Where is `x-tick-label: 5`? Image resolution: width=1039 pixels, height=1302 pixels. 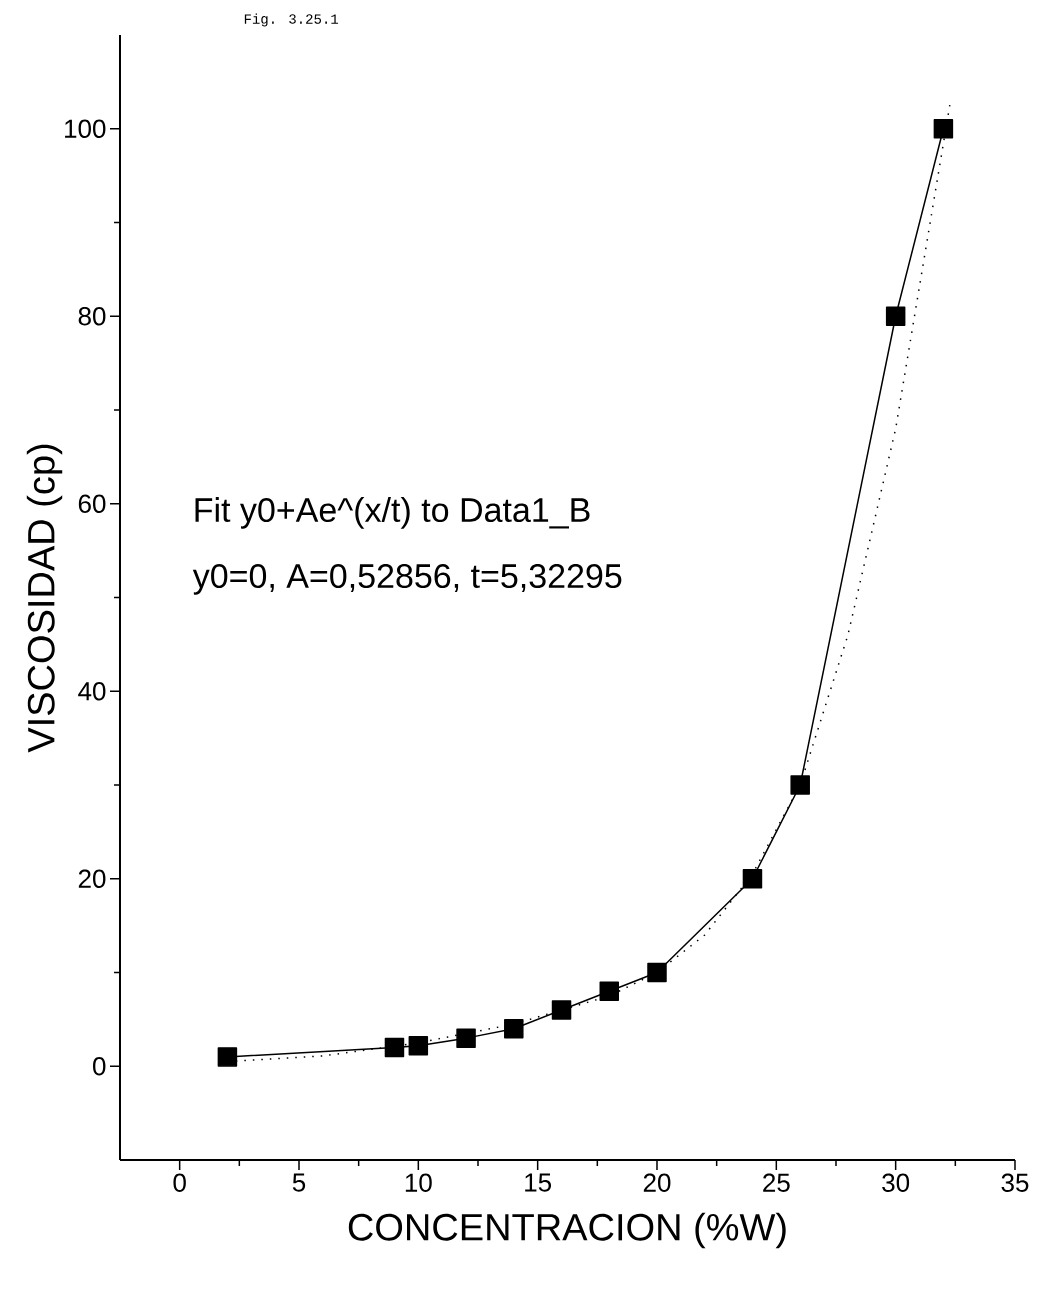 x-tick-label: 5 is located at coordinates (299, 1182).